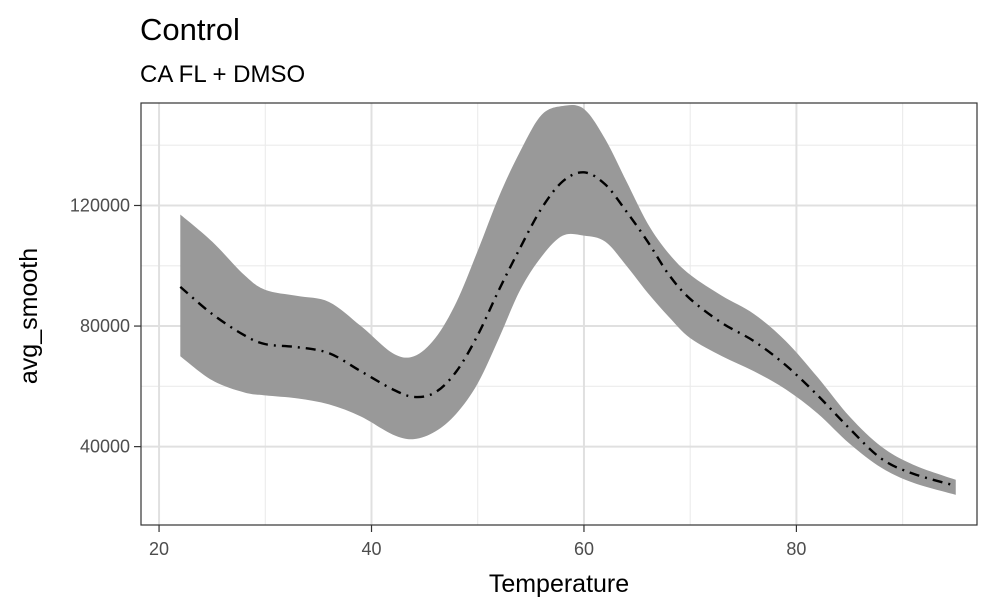 Image resolution: width=992 pixels, height=613 pixels. I want to click on y-tick-label: 80000, so click(105, 326).